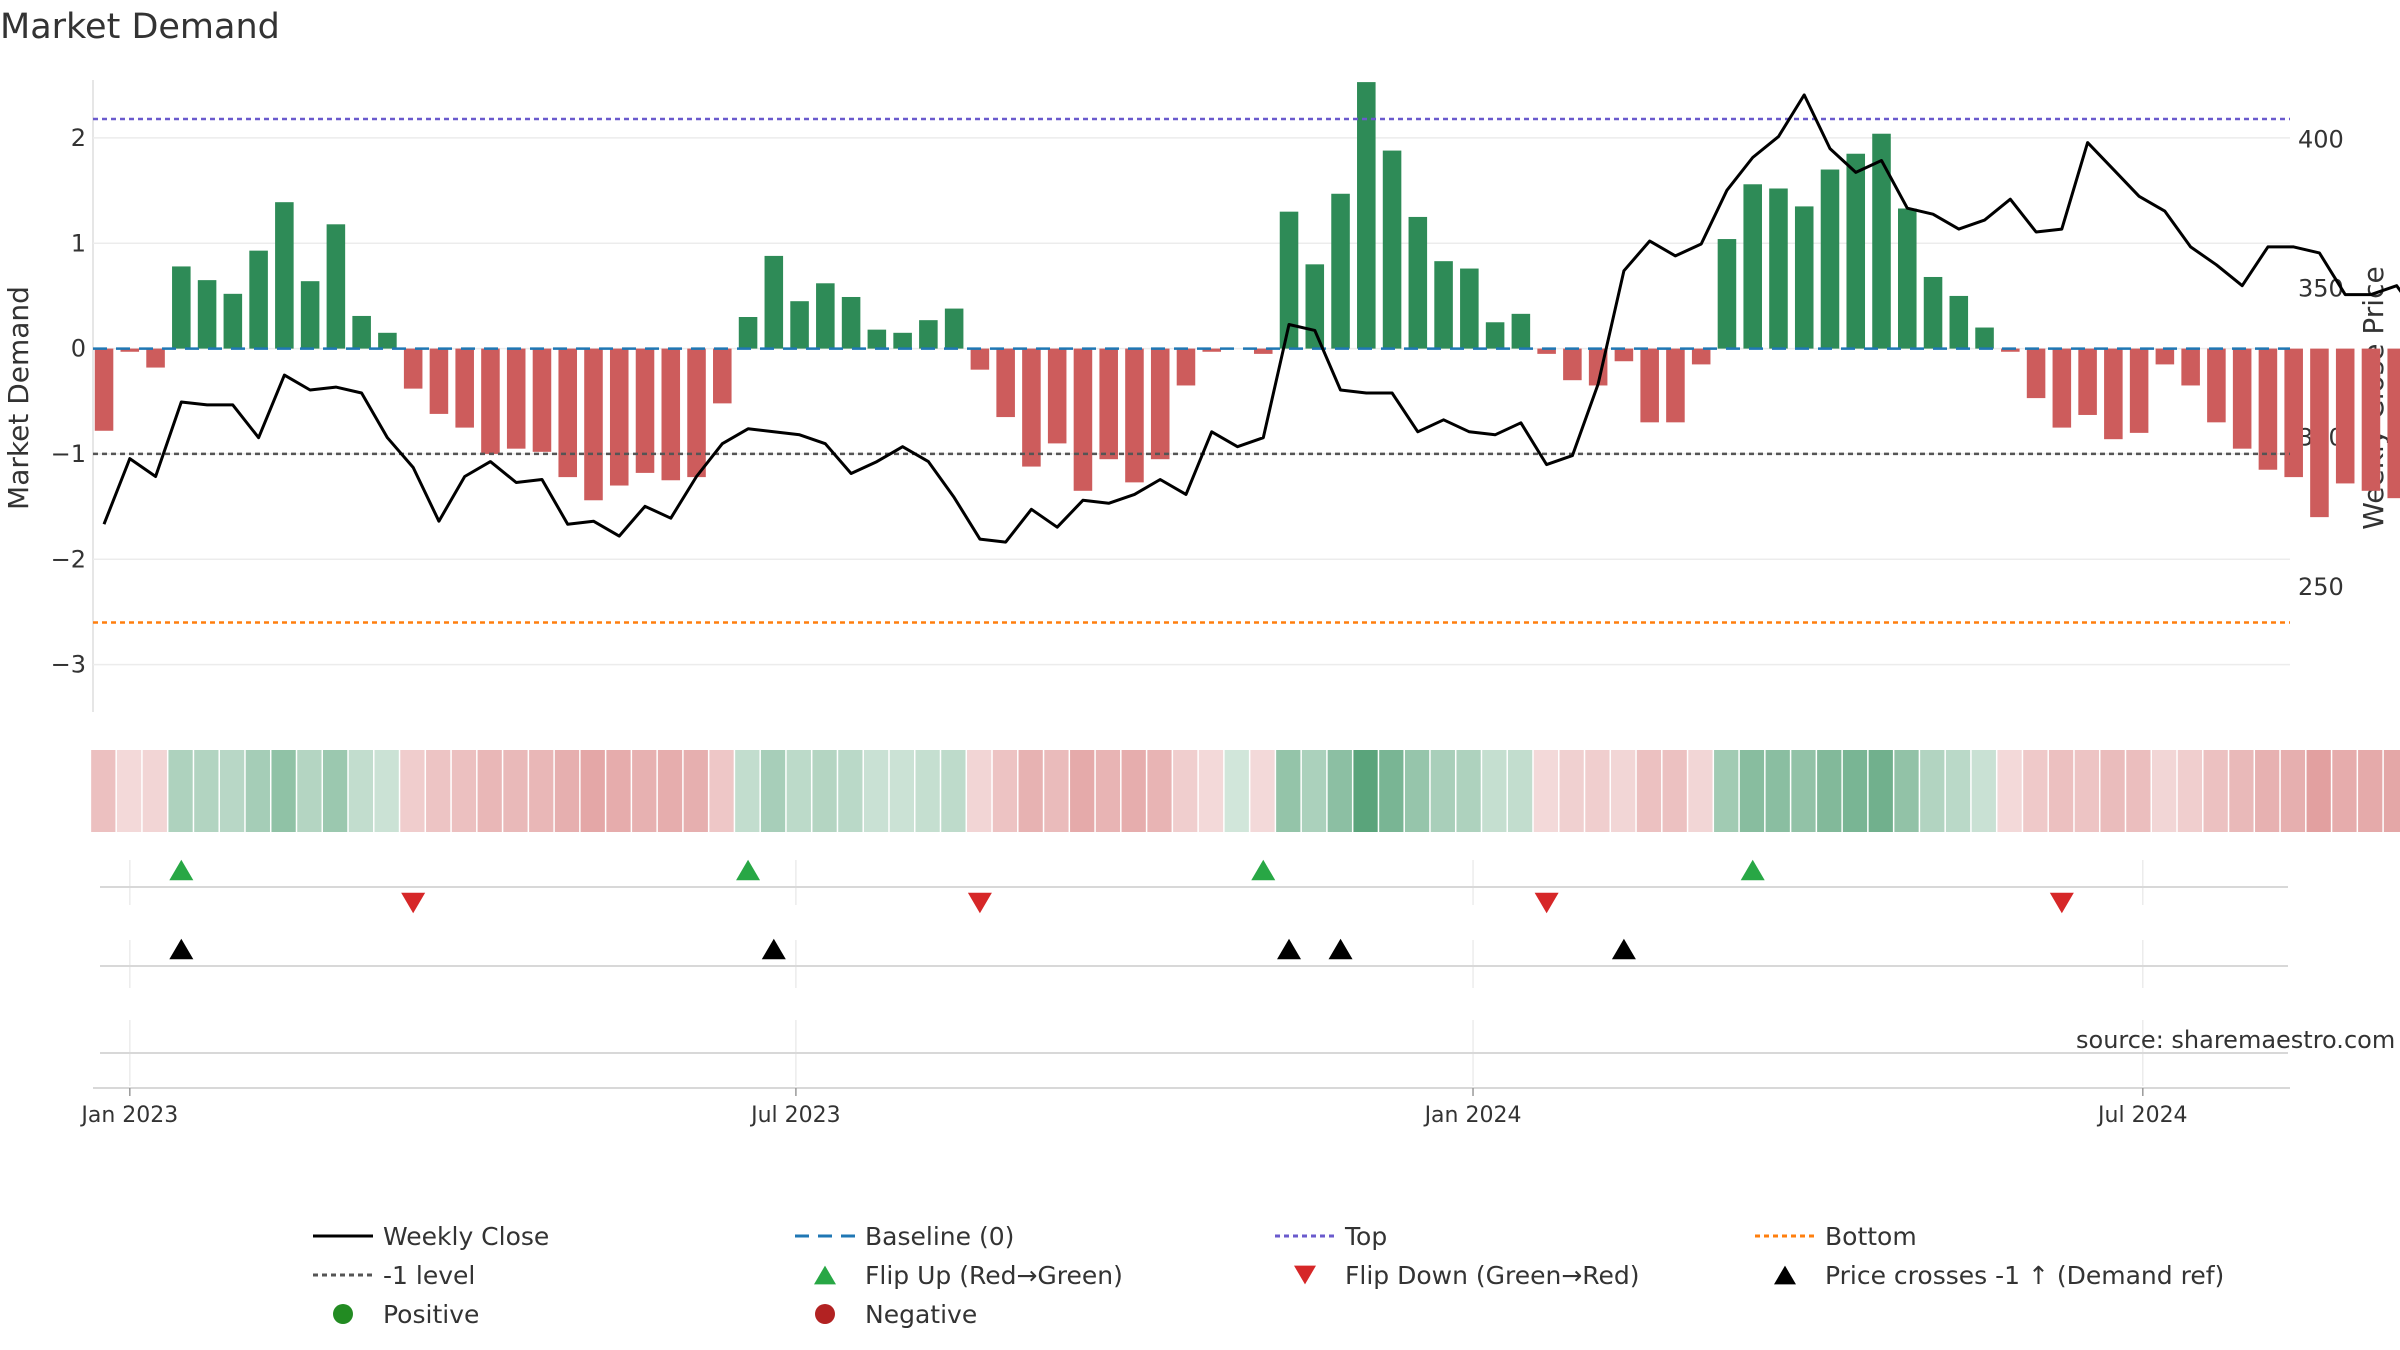 Image resolution: width=2400 pixels, height=1350 pixels. What do you see at coordinates (904, 1236) in the screenshot?
I see `legend-item-baseline-line: Baseline (0)` at bounding box center [904, 1236].